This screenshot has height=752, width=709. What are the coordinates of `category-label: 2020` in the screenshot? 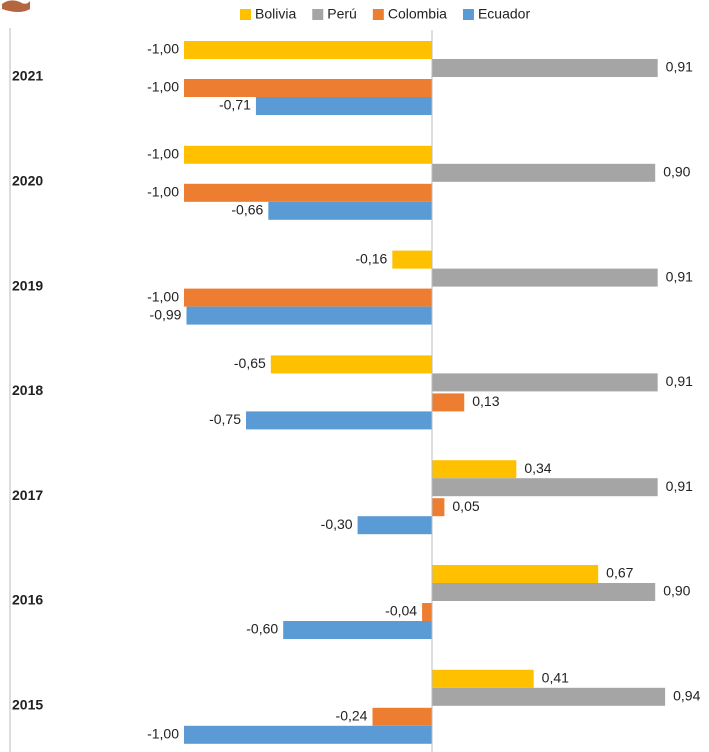 It's located at (27, 181).